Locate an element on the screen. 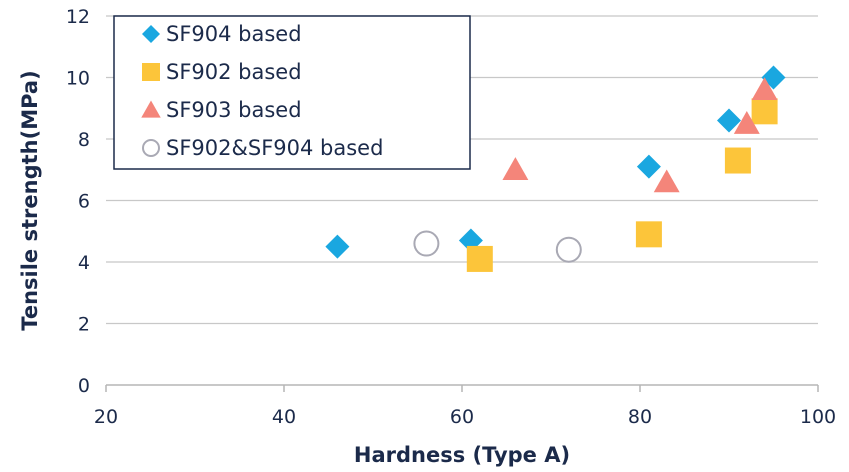  legend-label: SF903 based is located at coordinates (234, 110).